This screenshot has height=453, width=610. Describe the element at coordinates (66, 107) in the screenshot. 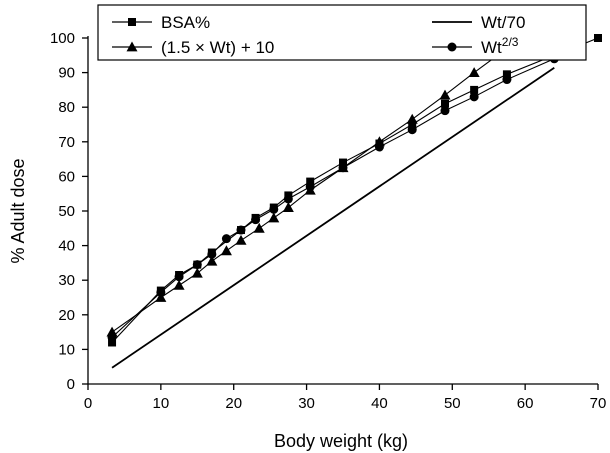

I see `y-tick-label: 80` at that location.